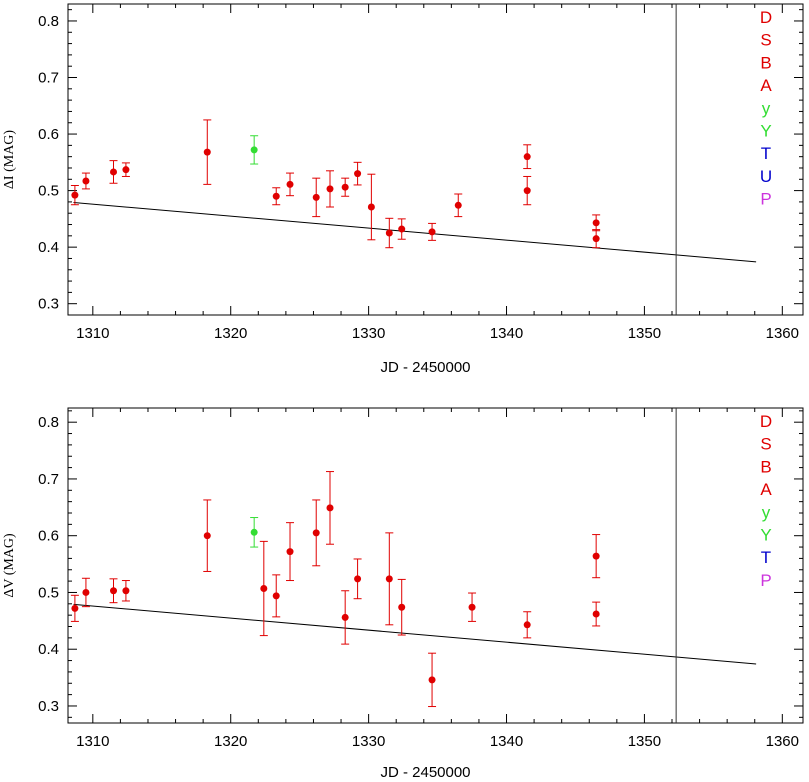 This screenshot has height=782, width=809. What do you see at coordinates (766, 108) in the screenshot?
I see `legend-entry: y` at bounding box center [766, 108].